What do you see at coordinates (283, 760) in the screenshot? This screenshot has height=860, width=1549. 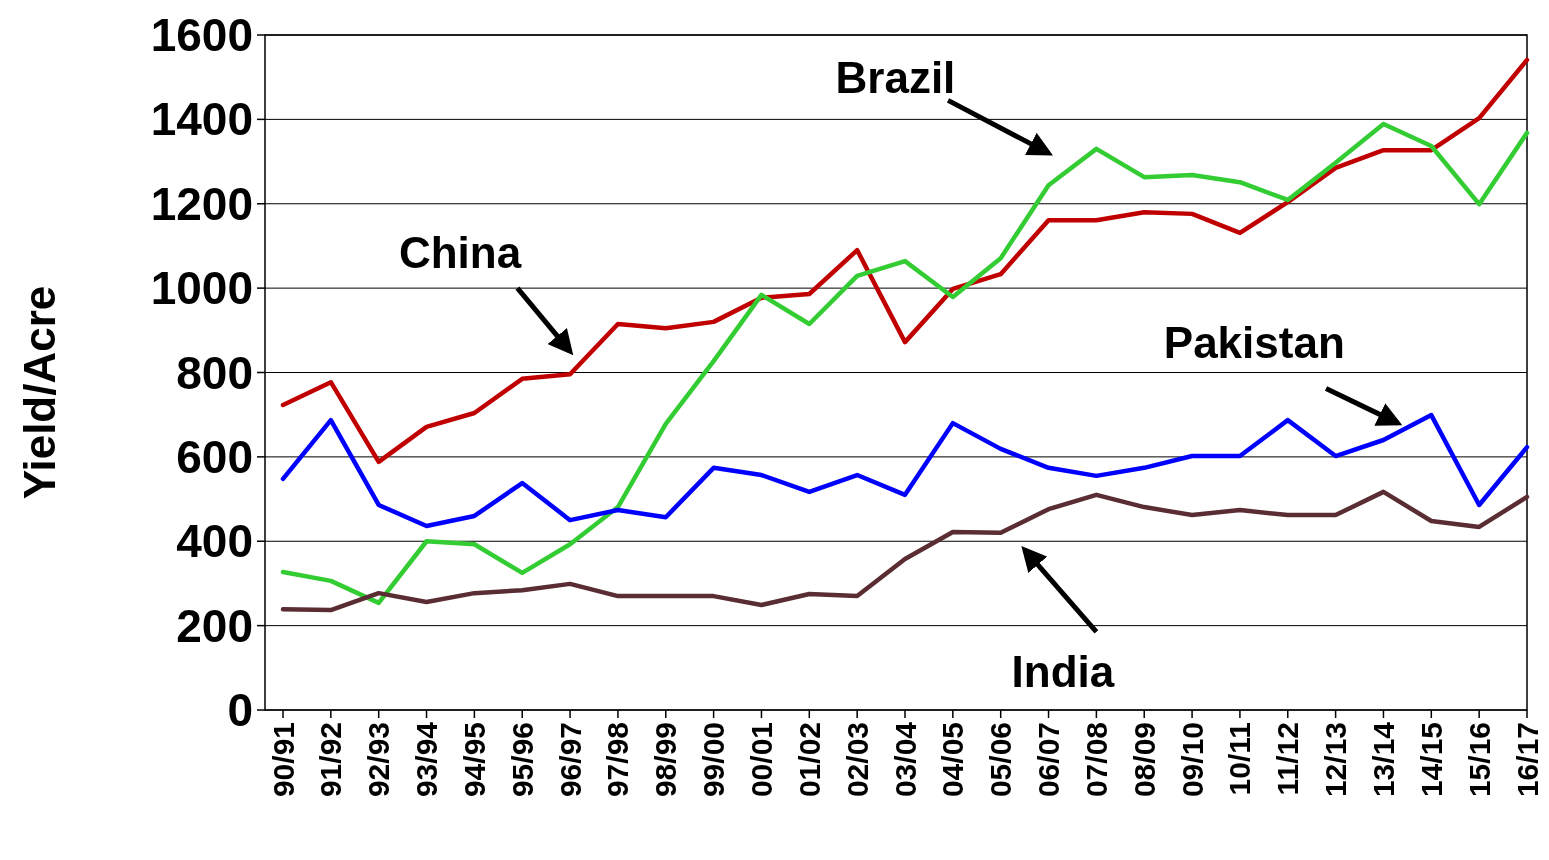 I see `x-tick-label: 90/91` at bounding box center [283, 760].